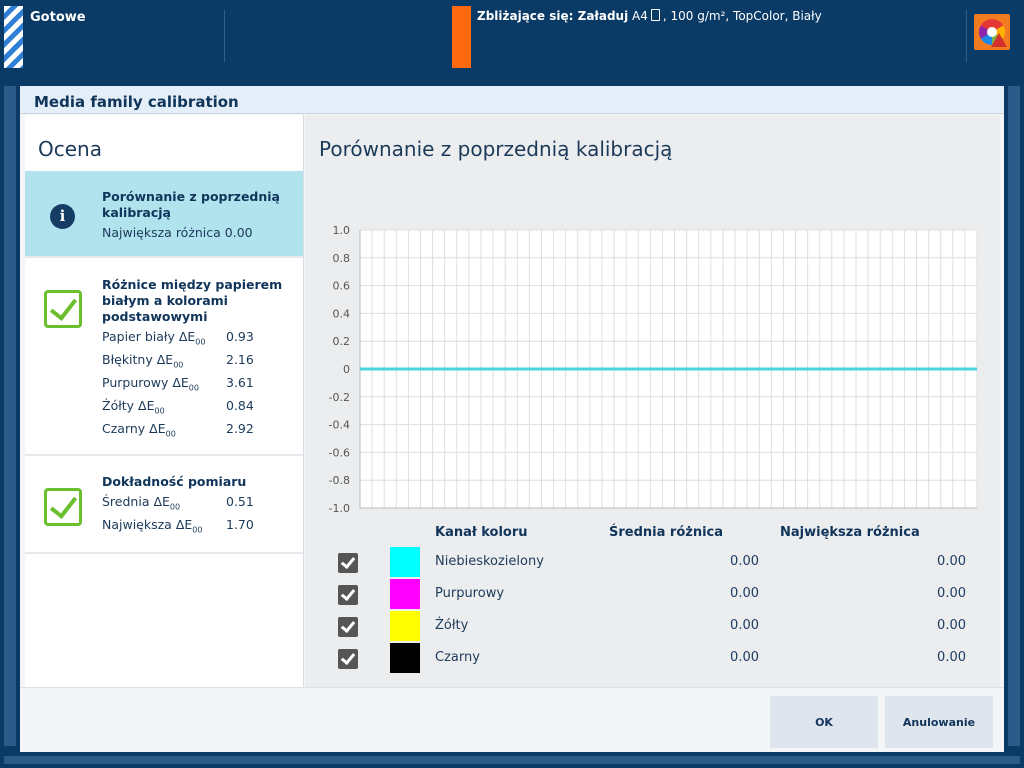 This screenshot has width=1024, height=768. Describe the element at coordinates (934, 514) in the screenshot. I see `x-tick-label: 240` at that location.